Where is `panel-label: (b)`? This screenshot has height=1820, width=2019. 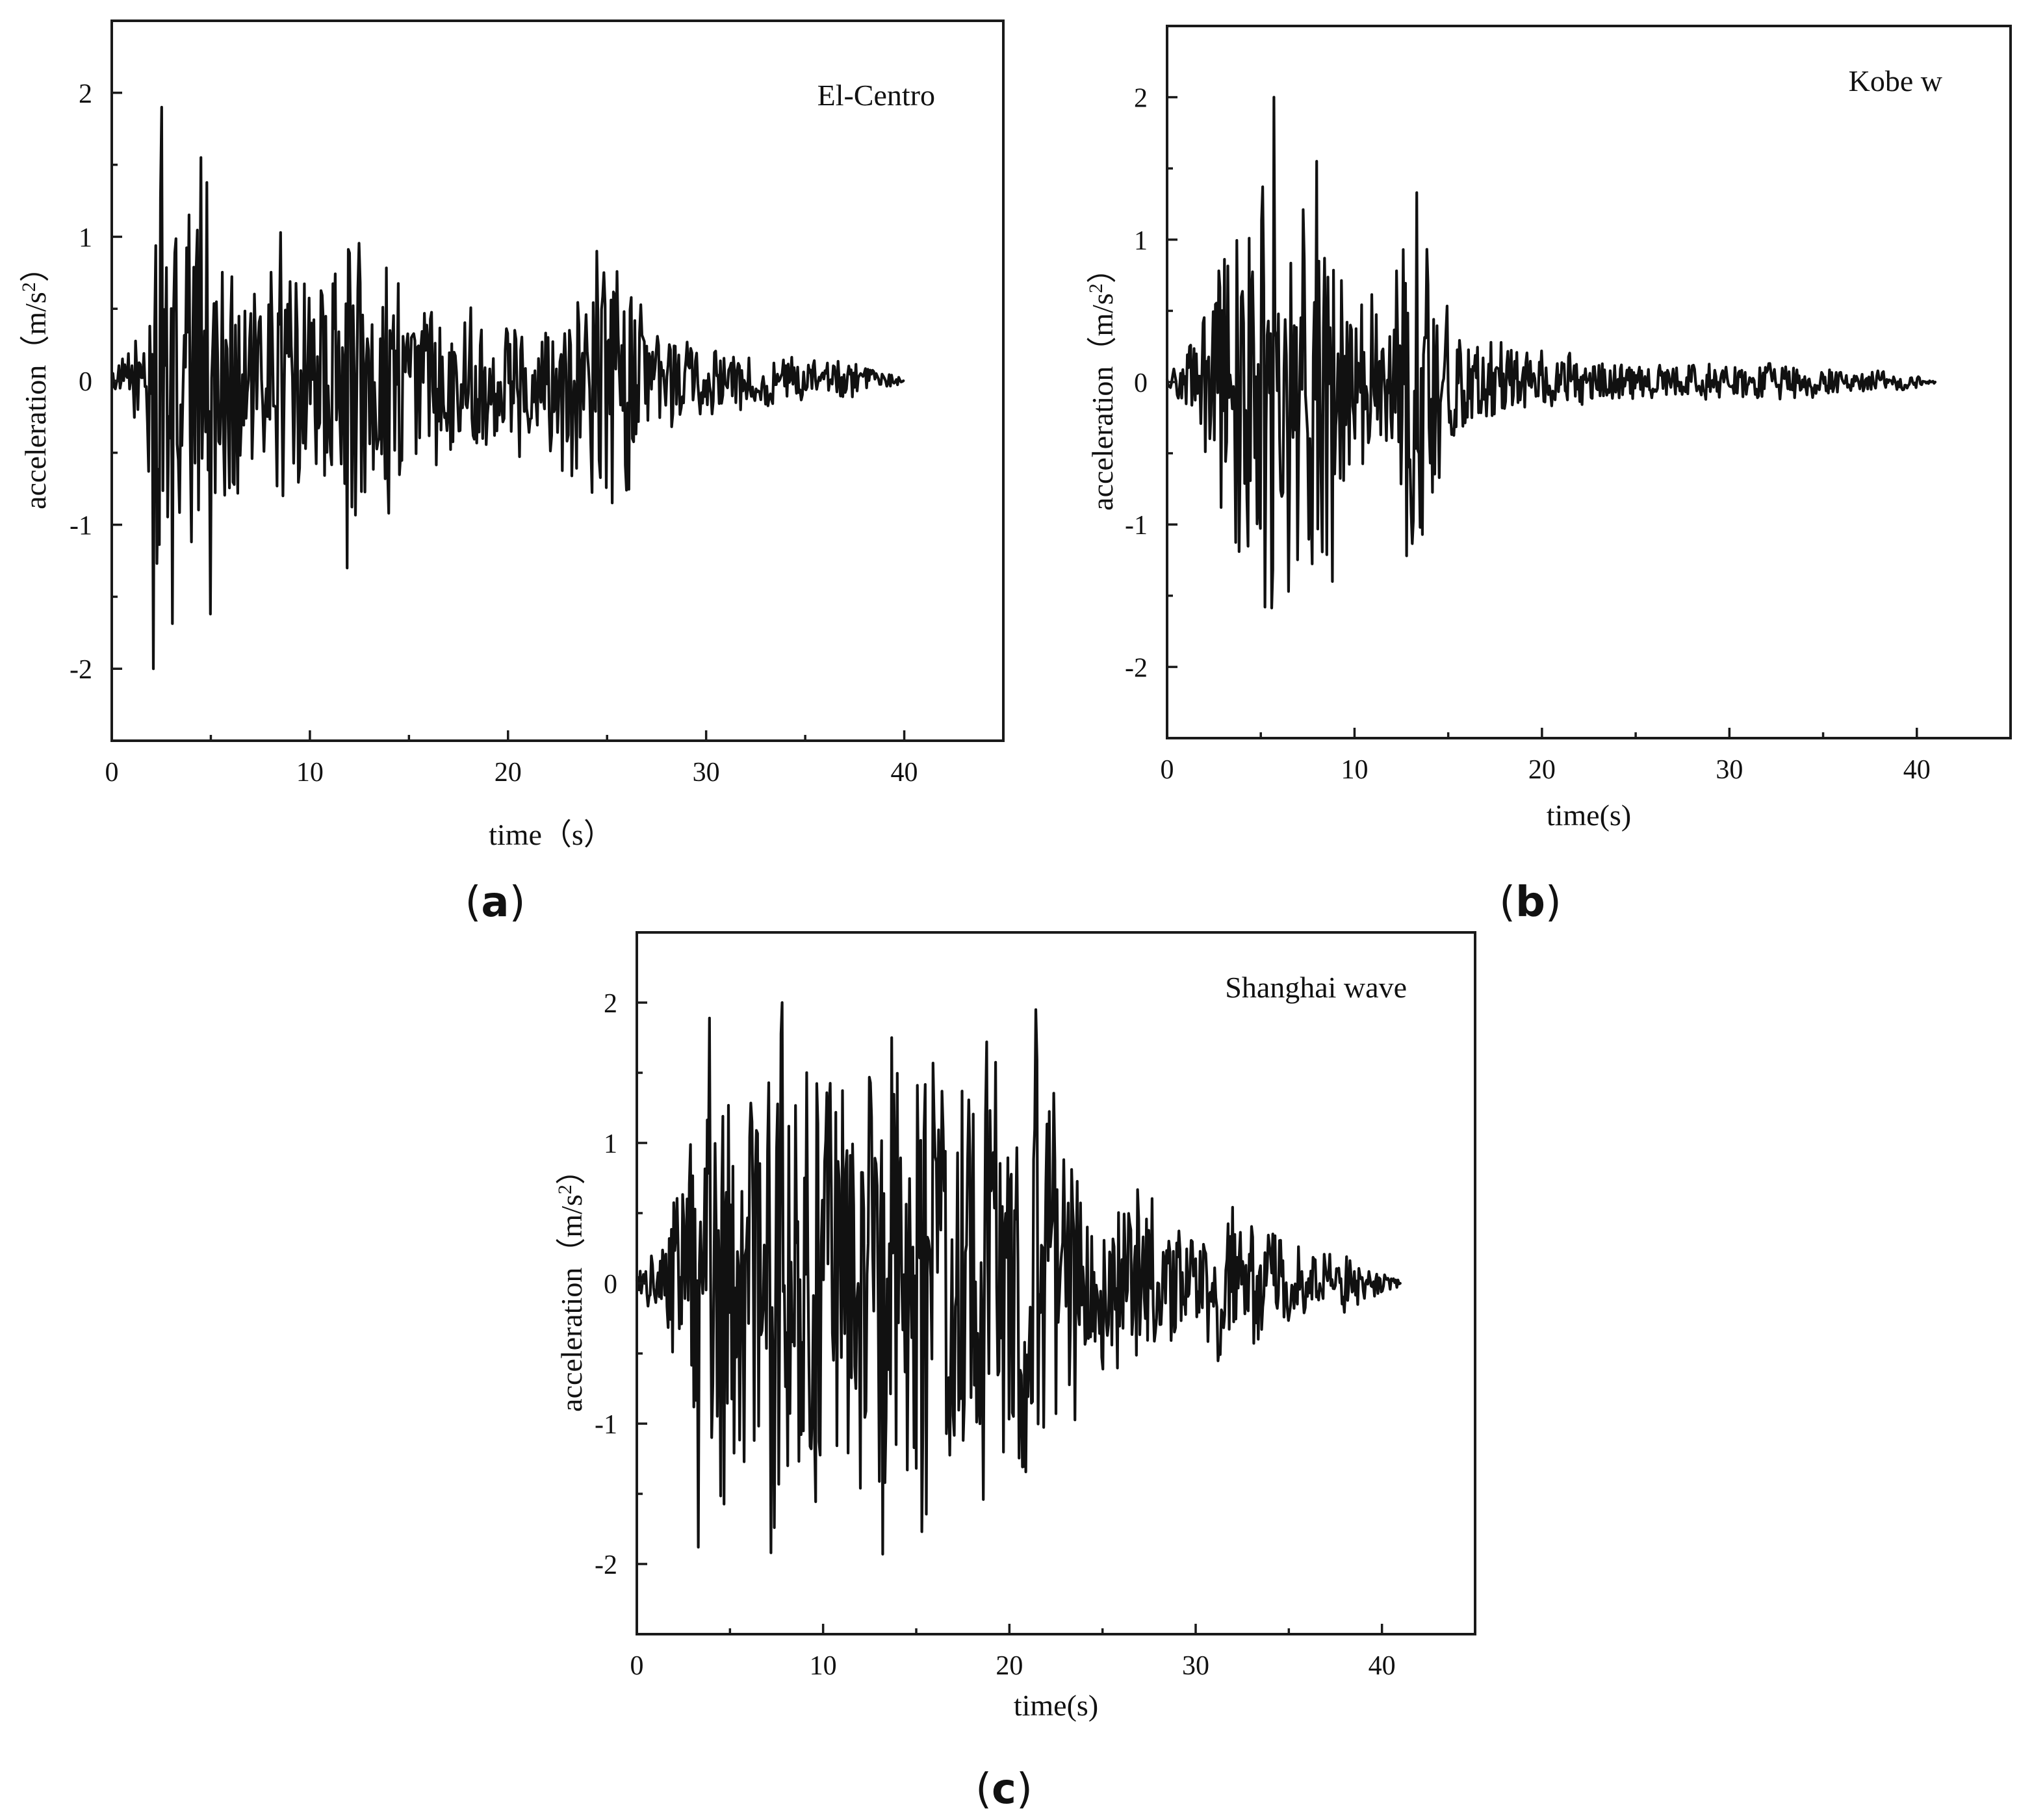
panel-label: (b) is located at coordinates (1531, 903).